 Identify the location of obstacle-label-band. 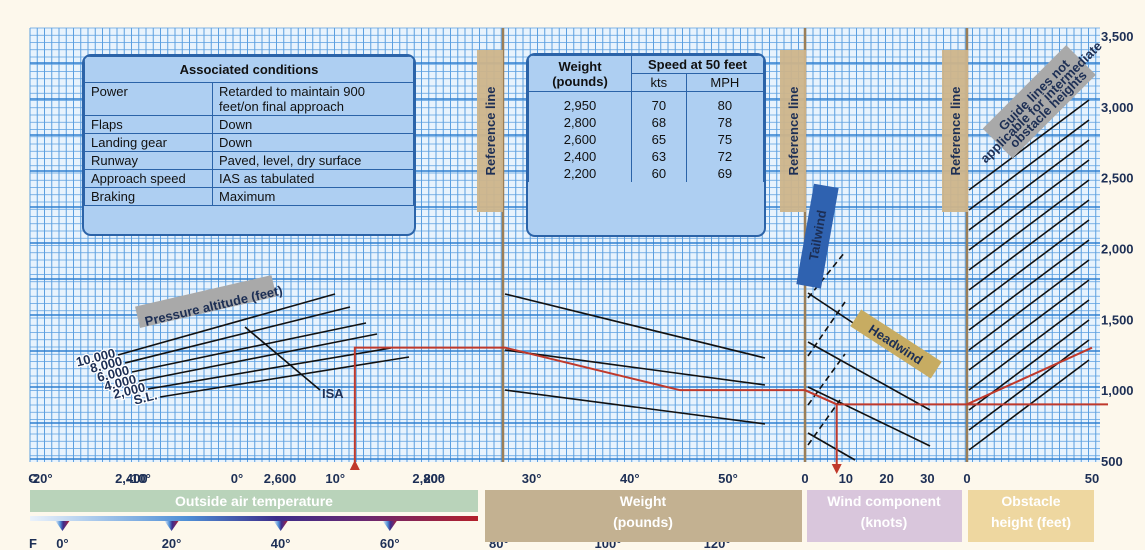
(1031, 516).